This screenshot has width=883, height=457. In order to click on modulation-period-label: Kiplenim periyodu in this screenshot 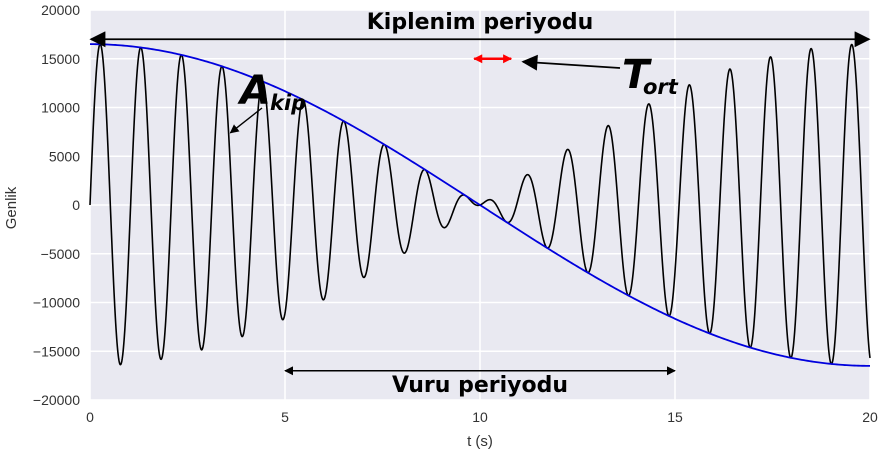, I will do `click(480, 22)`.